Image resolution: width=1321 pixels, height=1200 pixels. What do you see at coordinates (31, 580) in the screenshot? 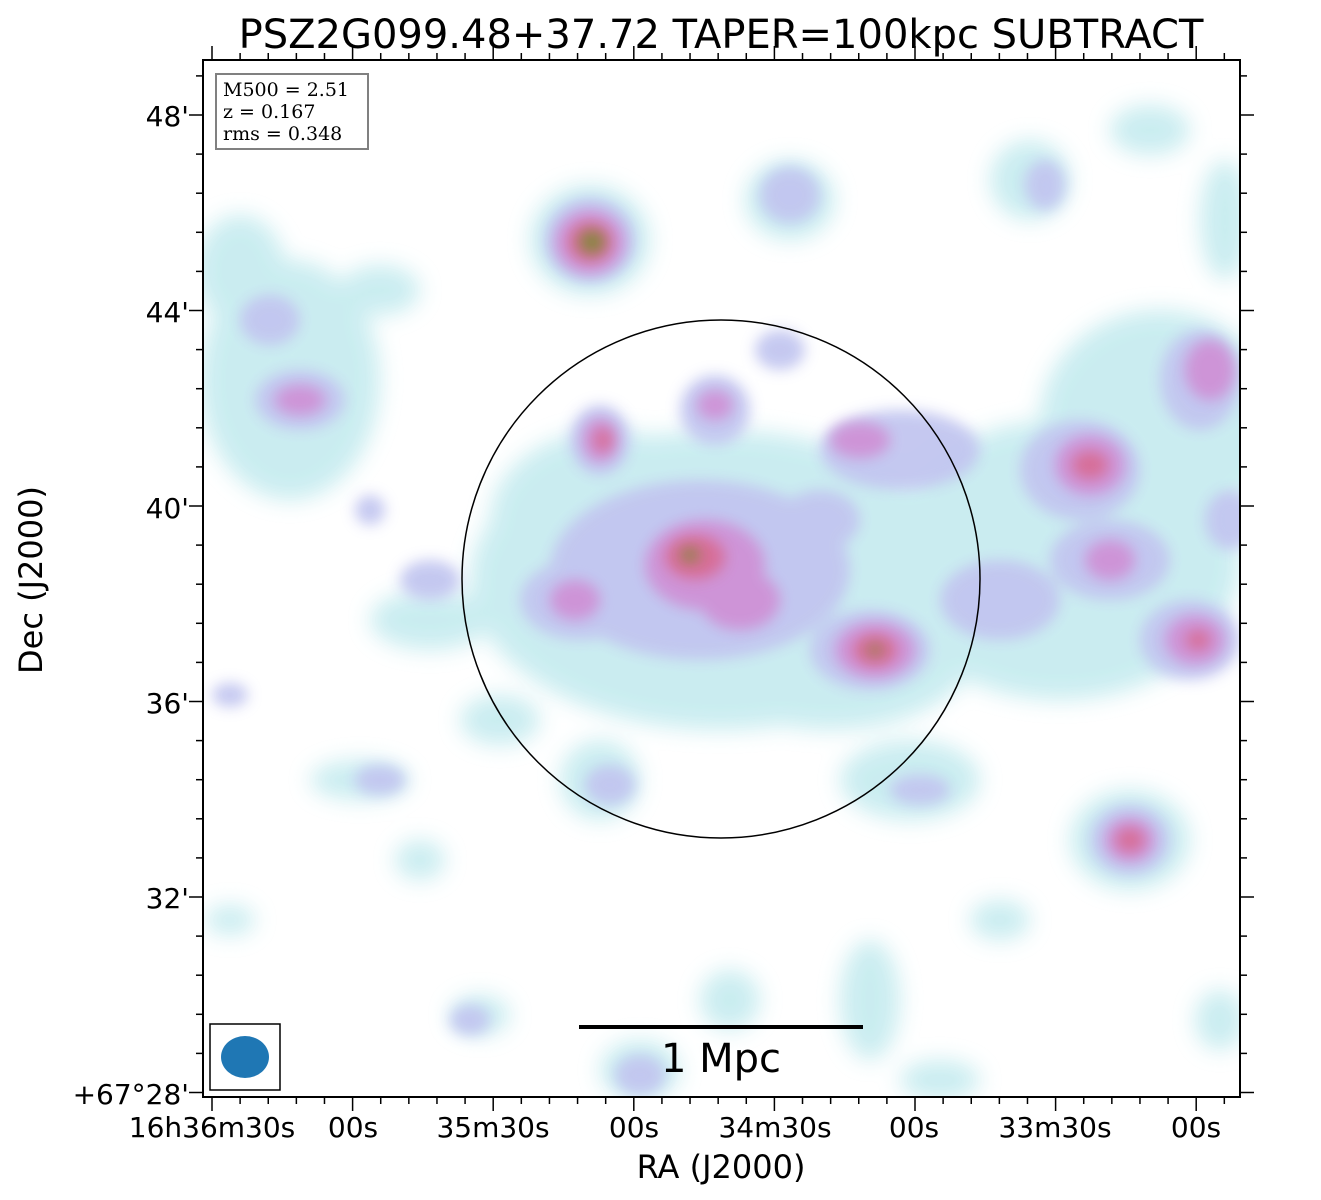
I see `y-axis-label: Dec (J2000)` at bounding box center [31, 580].